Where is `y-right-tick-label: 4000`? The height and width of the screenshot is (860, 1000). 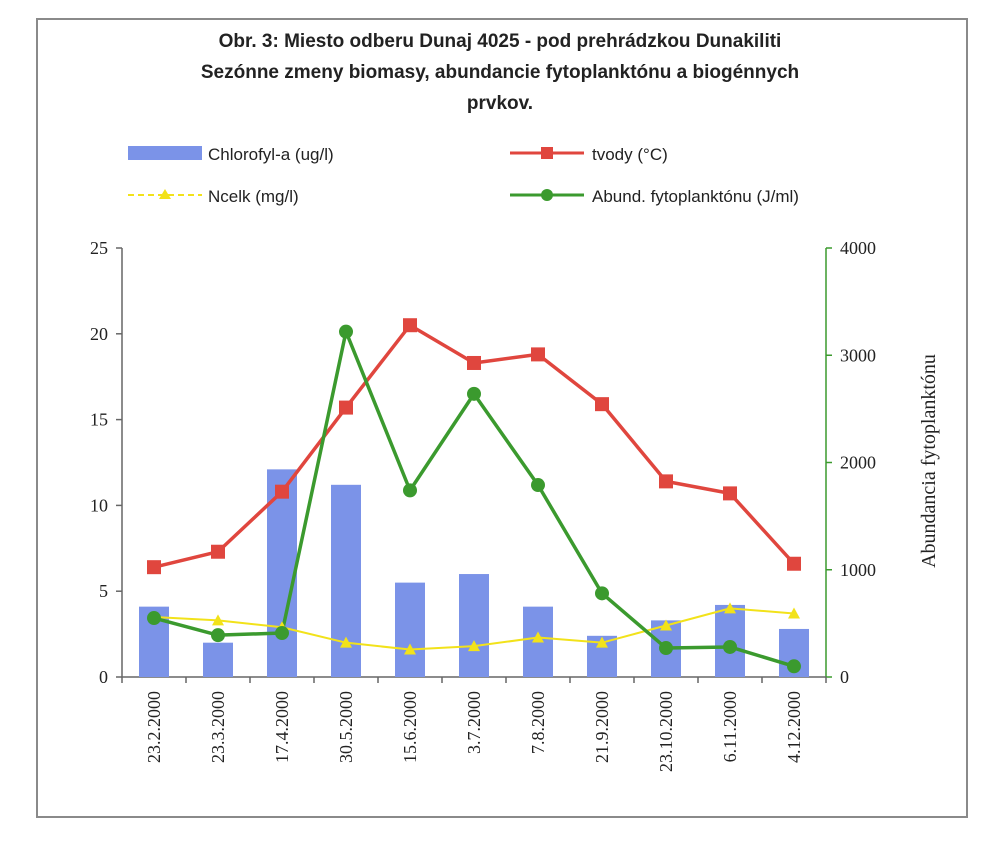 y-right-tick-label: 4000 is located at coordinates (858, 248).